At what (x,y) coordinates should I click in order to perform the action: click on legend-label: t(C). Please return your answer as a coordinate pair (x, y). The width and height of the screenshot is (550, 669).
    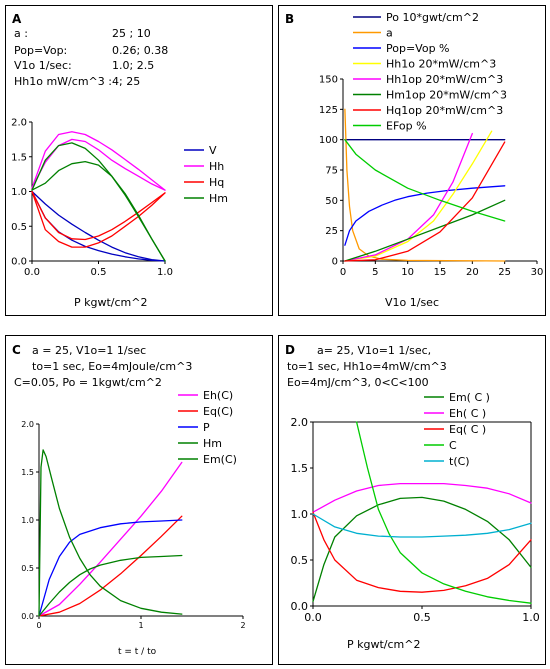
    Looking at the image, I should click on (459, 461).